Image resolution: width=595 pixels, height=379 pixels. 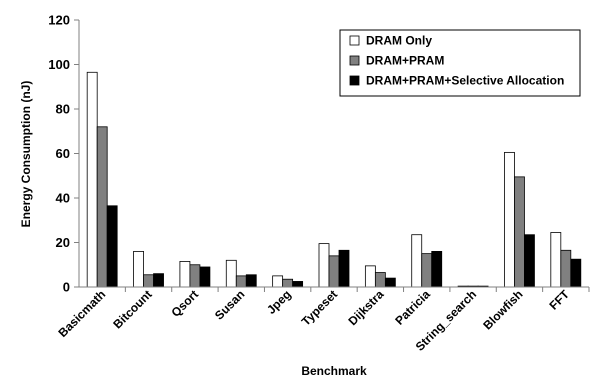 What do you see at coordinates (59, 20) in the screenshot?
I see `y-tick-label: 120` at bounding box center [59, 20].